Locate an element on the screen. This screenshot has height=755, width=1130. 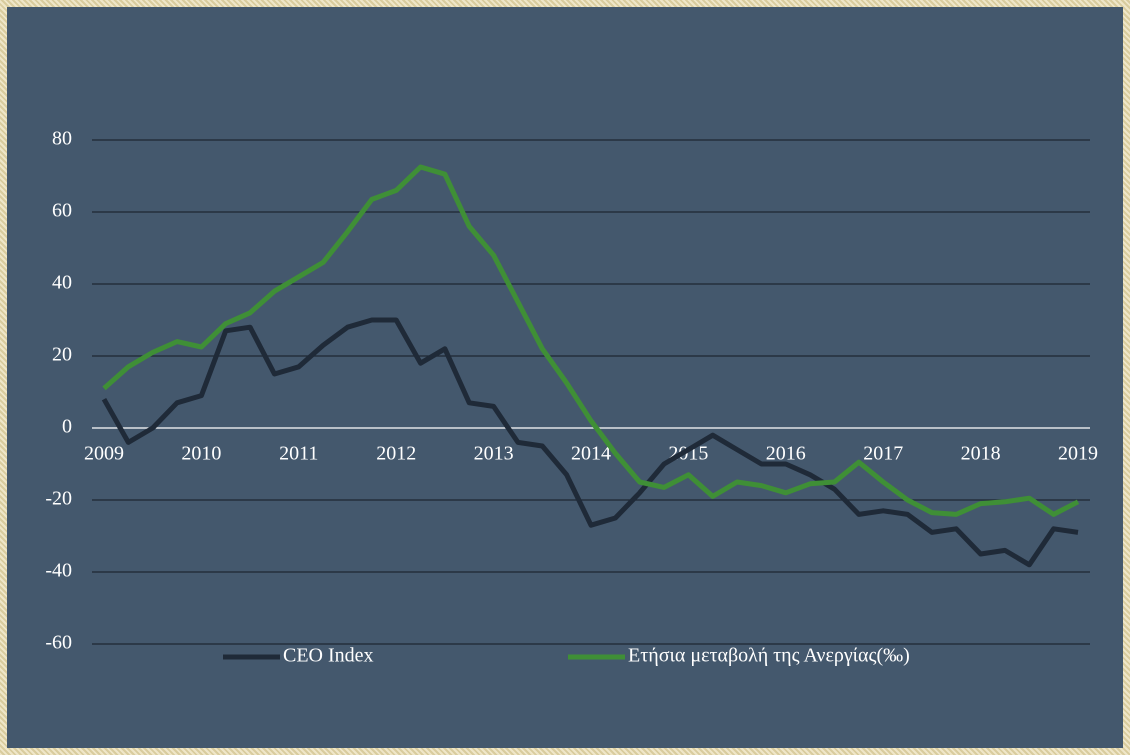
legend-label: CEO Index is located at coordinates (328, 656).